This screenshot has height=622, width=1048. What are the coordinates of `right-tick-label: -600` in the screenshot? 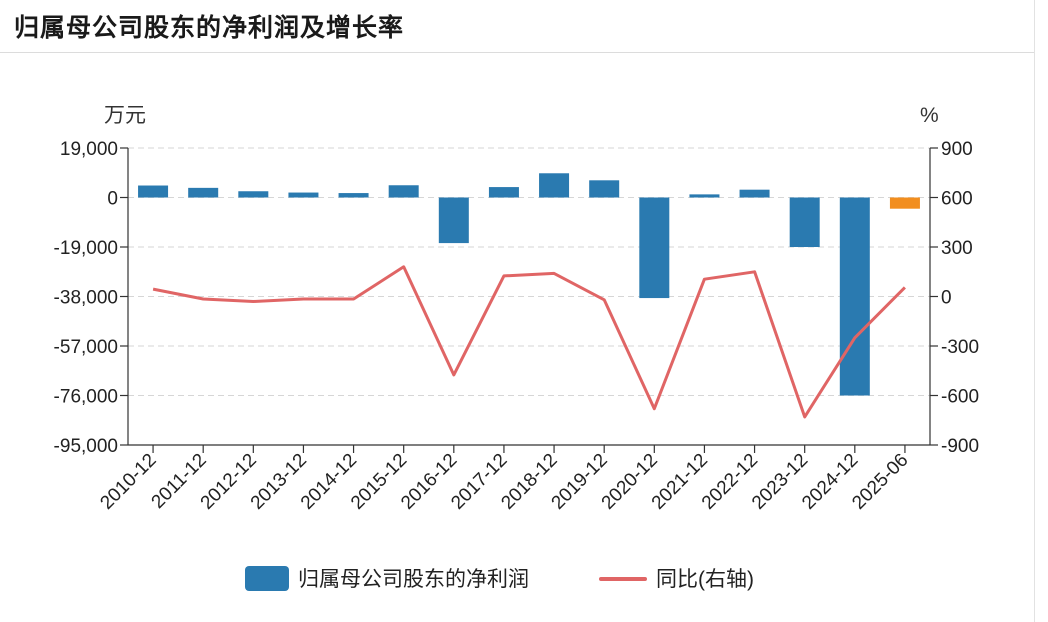 It's located at (960, 397).